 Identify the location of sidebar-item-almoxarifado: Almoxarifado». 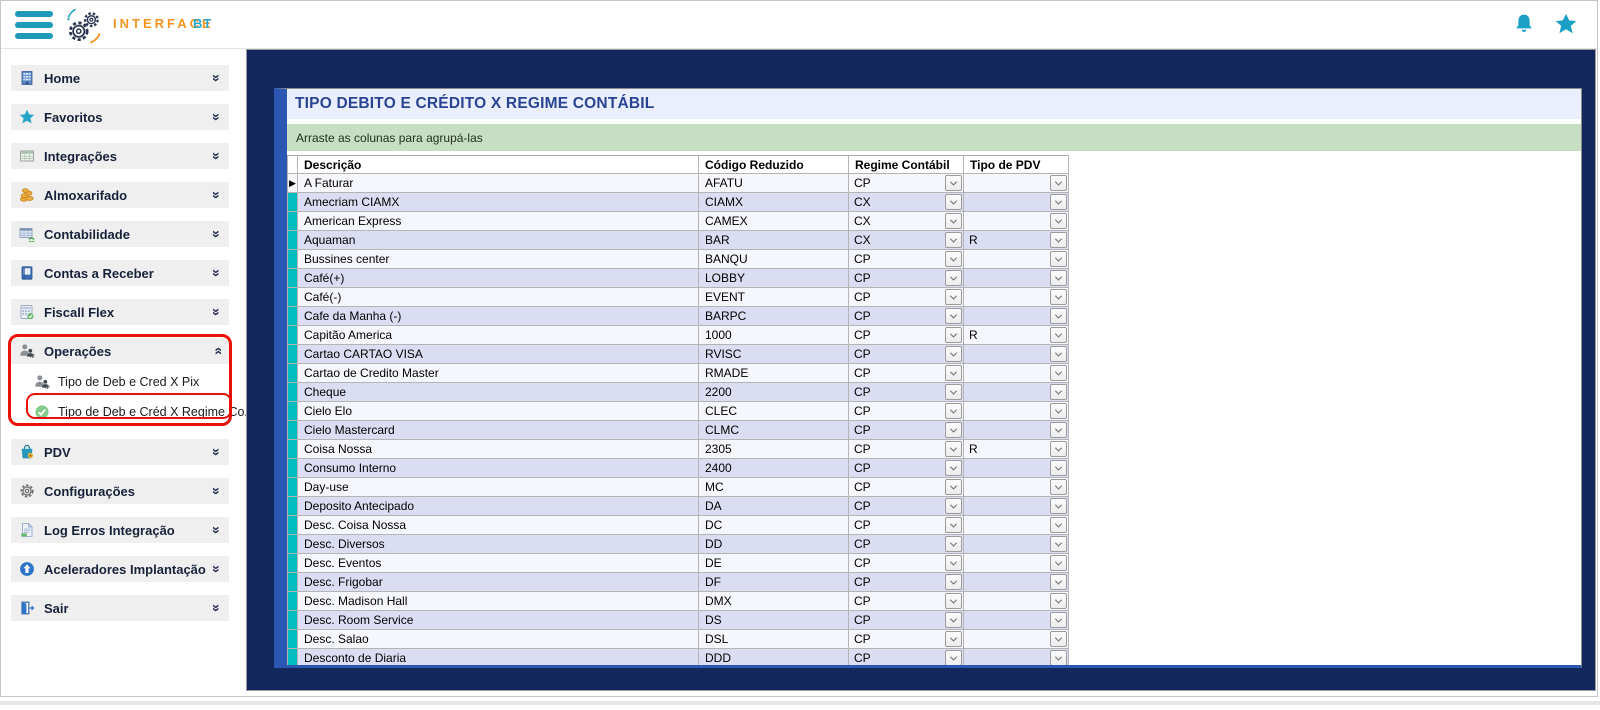
(120, 195).